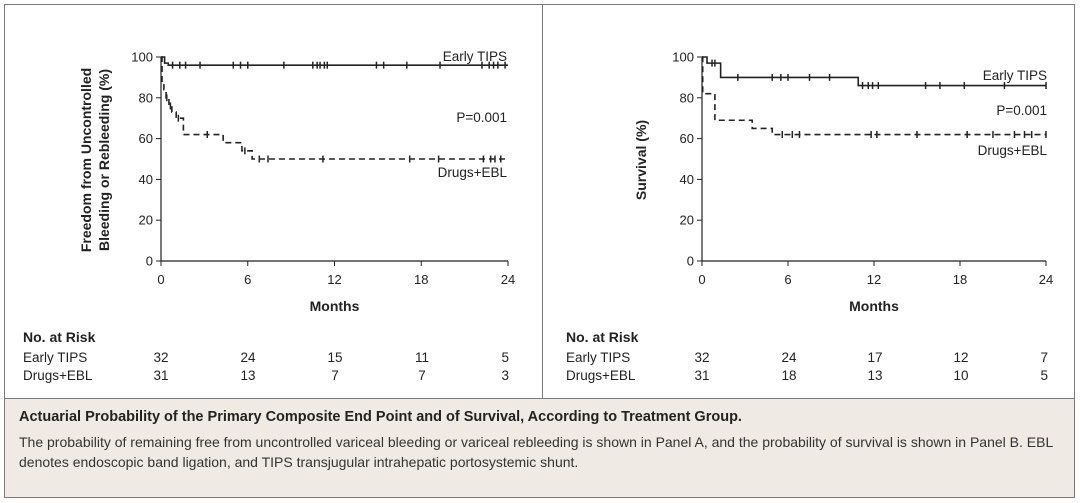  Describe the element at coordinates (334, 279) in the screenshot. I see `chart-a-x-tick-label: 12` at that location.